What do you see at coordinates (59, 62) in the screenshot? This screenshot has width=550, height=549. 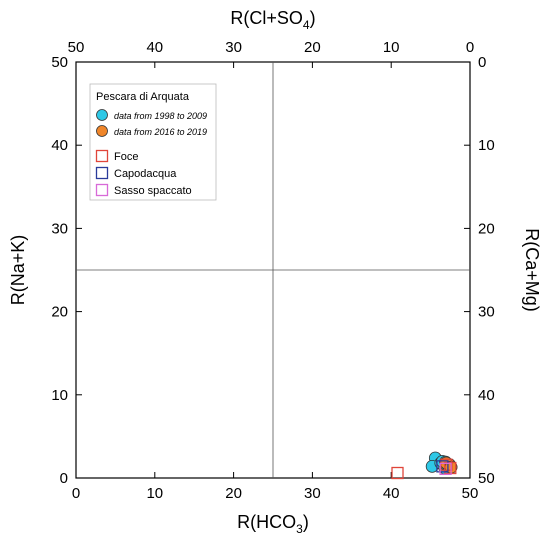 I see `left-tick-label: 50` at bounding box center [59, 62].